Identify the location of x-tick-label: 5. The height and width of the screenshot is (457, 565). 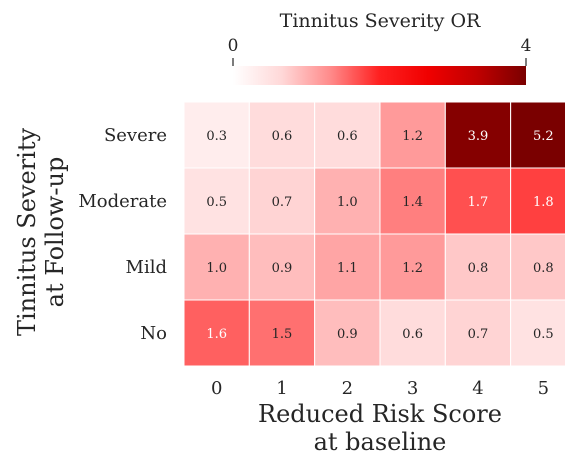
(543, 388).